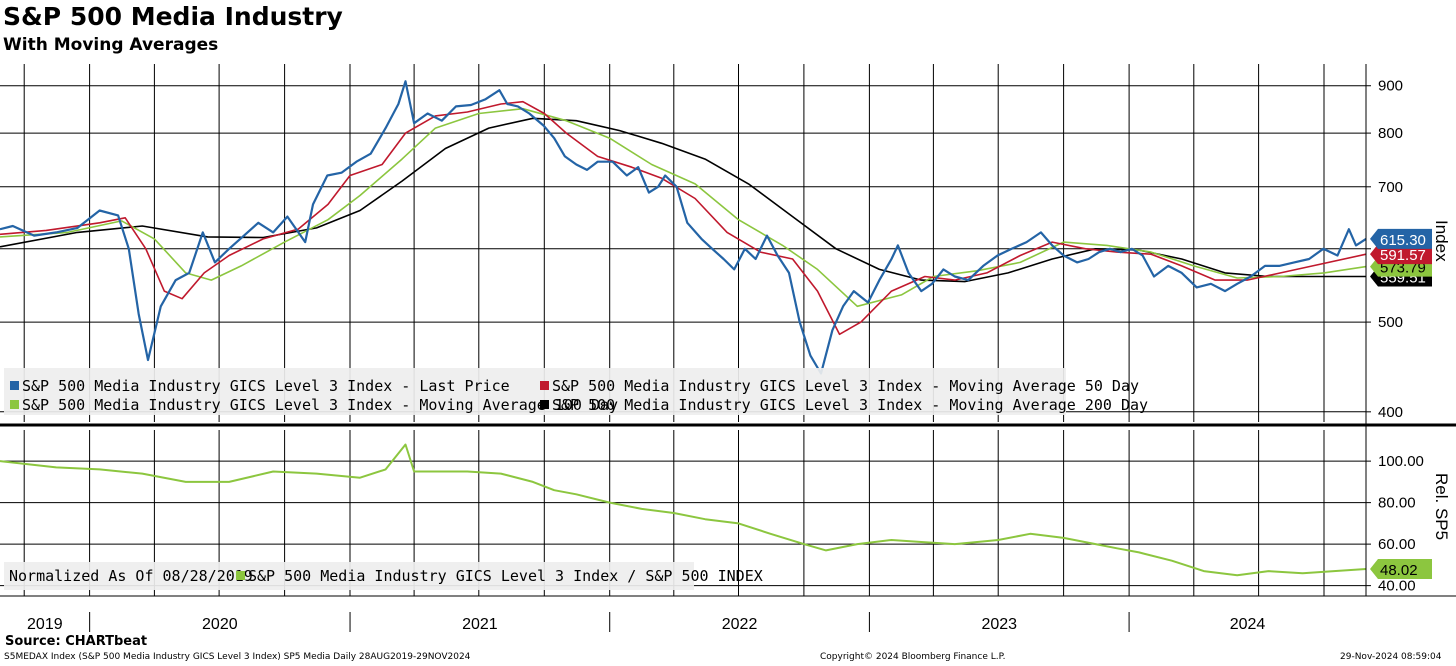  Describe the element at coordinates (1390, 133) in the screenshot. I see `y-tick-label: 800` at that location.